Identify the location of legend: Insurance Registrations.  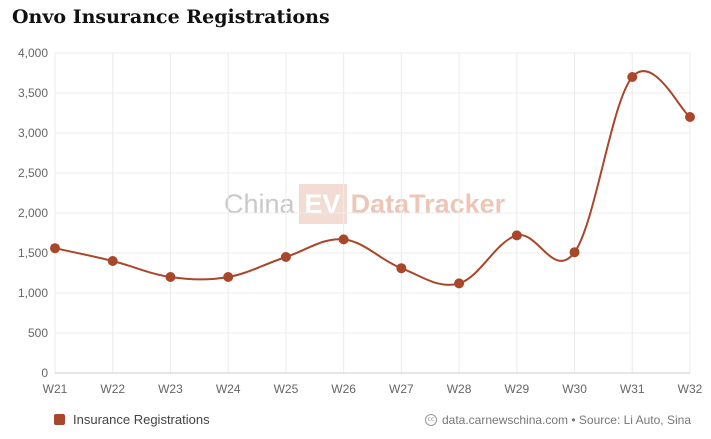
(132, 419).